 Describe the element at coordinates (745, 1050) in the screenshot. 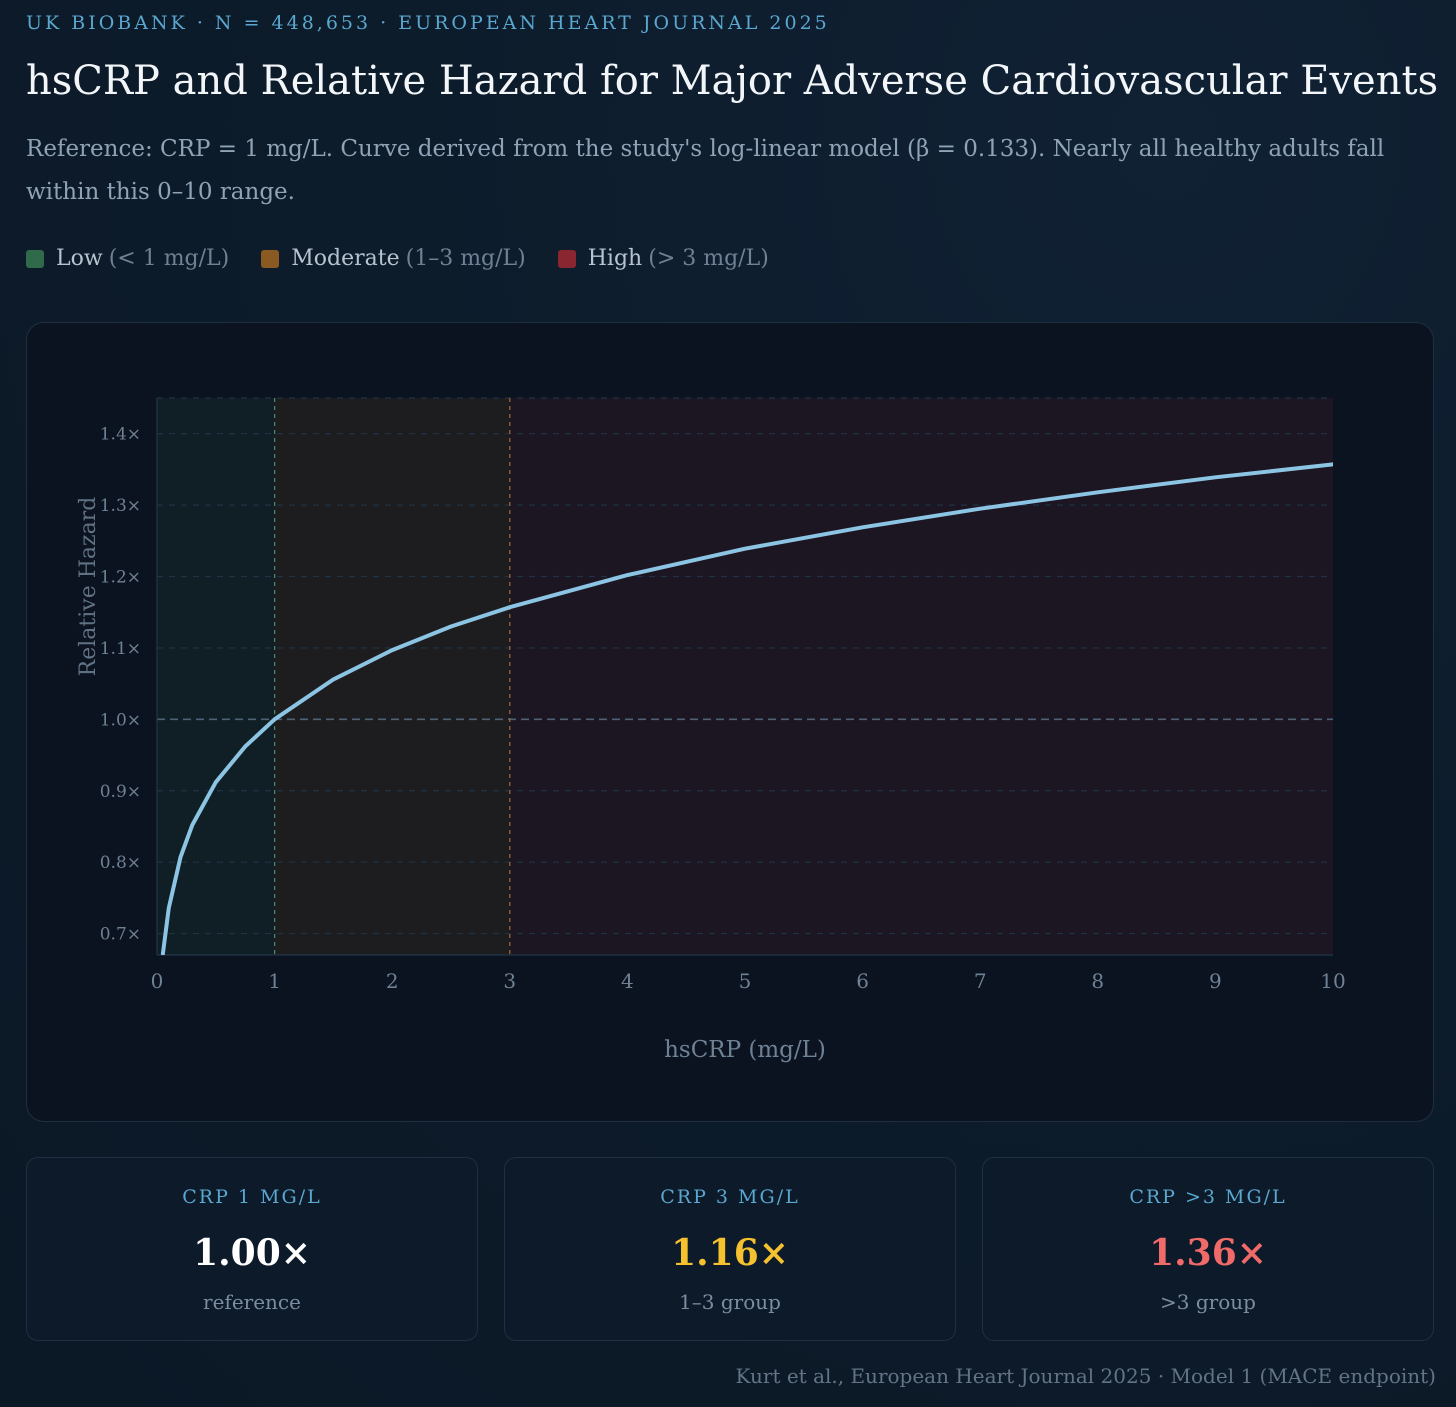

I see `x-axis-label: hsCRP (mg/L)` at that location.